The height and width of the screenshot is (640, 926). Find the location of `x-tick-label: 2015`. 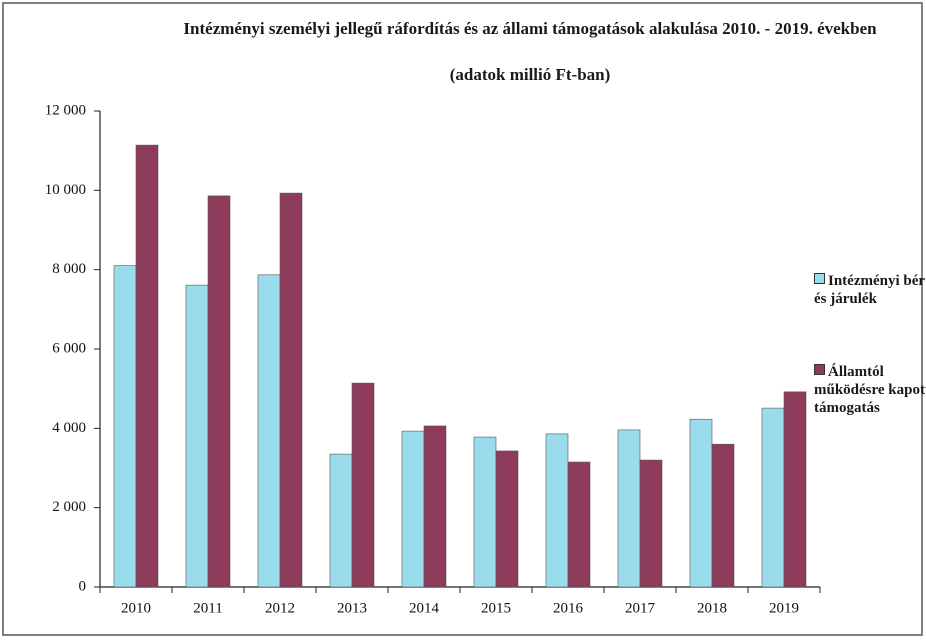

x-tick-label: 2015 is located at coordinates (496, 608).